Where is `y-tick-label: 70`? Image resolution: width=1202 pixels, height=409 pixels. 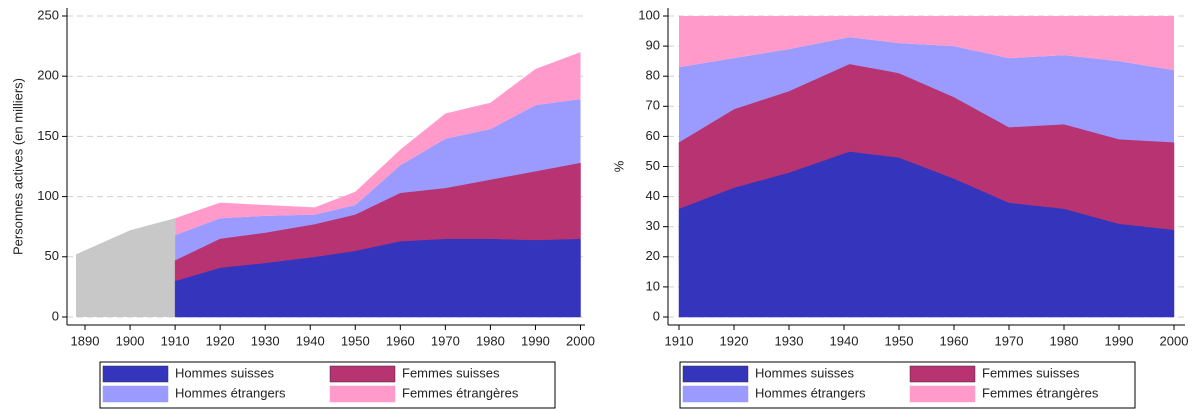 y-tick-label: 70 is located at coordinates (653, 105).